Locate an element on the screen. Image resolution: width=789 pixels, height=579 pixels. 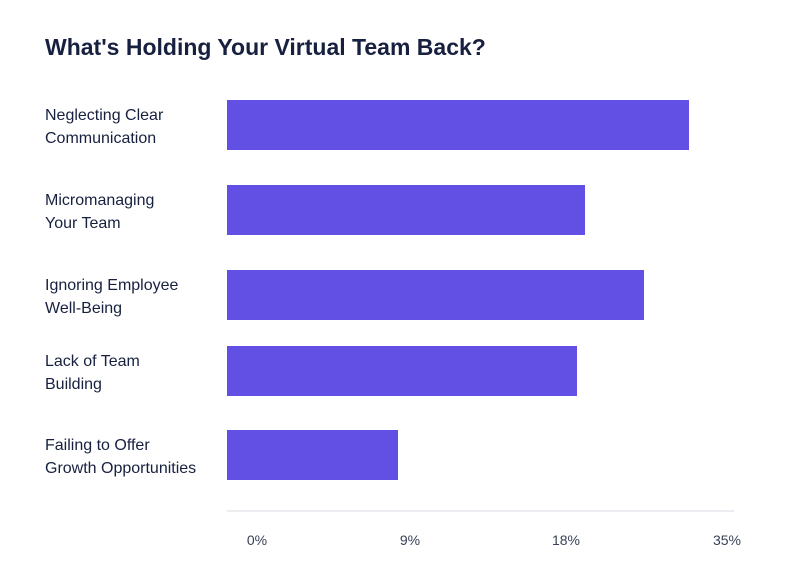
category-label-line: Communication is located at coordinates (100, 138).